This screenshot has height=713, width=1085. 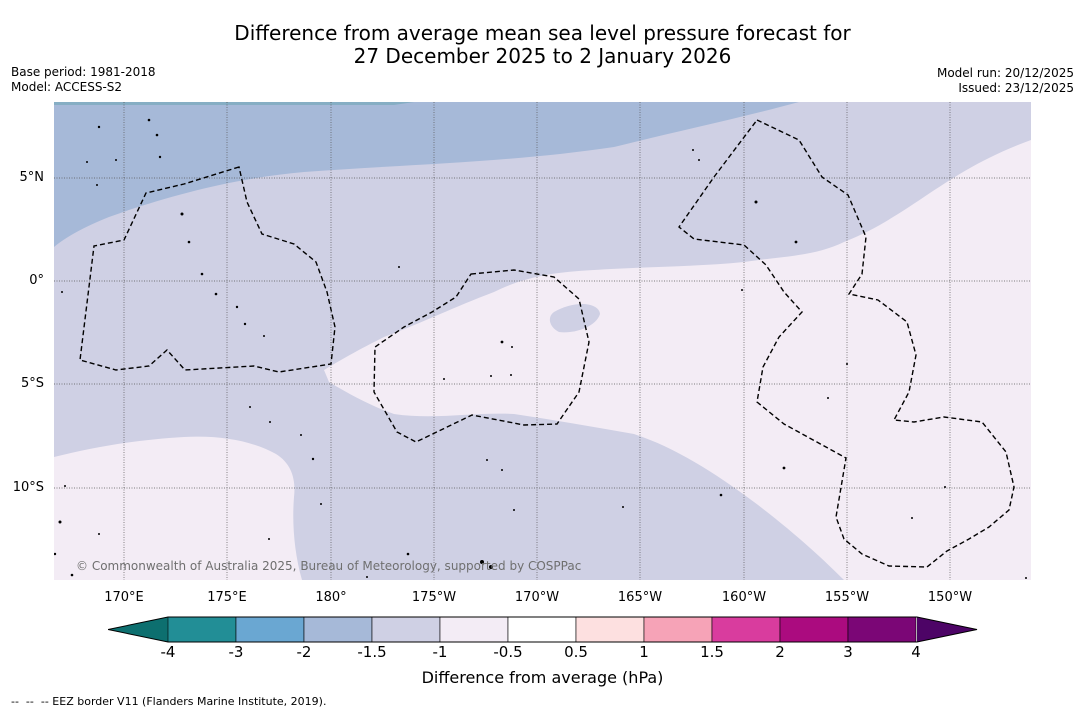 What do you see at coordinates (1016, 88) in the screenshot?
I see `issued-date: Issued: 23/12/2025` at bounding box center [1016, 88].